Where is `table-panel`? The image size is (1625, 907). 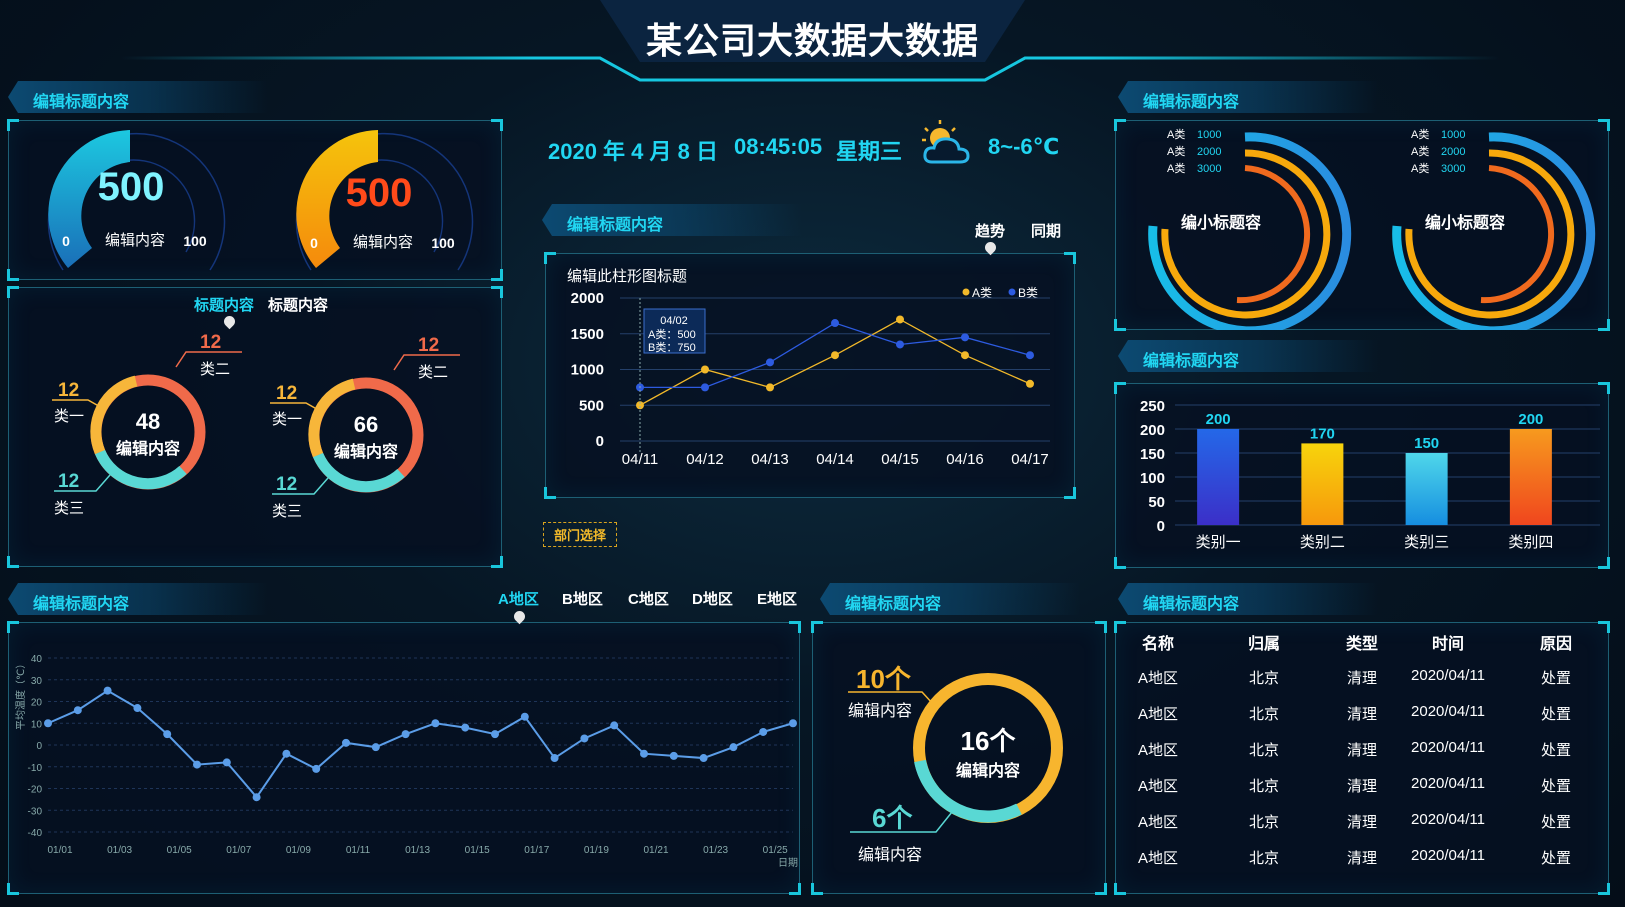 table-panel is located at coordinates (1362, 758).